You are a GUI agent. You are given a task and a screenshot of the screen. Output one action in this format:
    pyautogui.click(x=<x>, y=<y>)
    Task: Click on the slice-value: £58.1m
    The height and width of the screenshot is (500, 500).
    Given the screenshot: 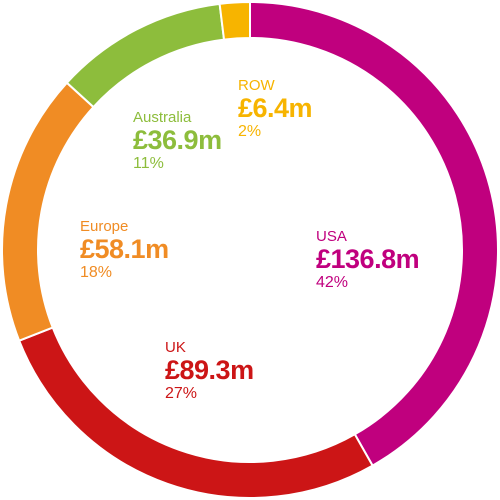 What is the action you would take?
    pyautogui.click(x=124, y=249)
    